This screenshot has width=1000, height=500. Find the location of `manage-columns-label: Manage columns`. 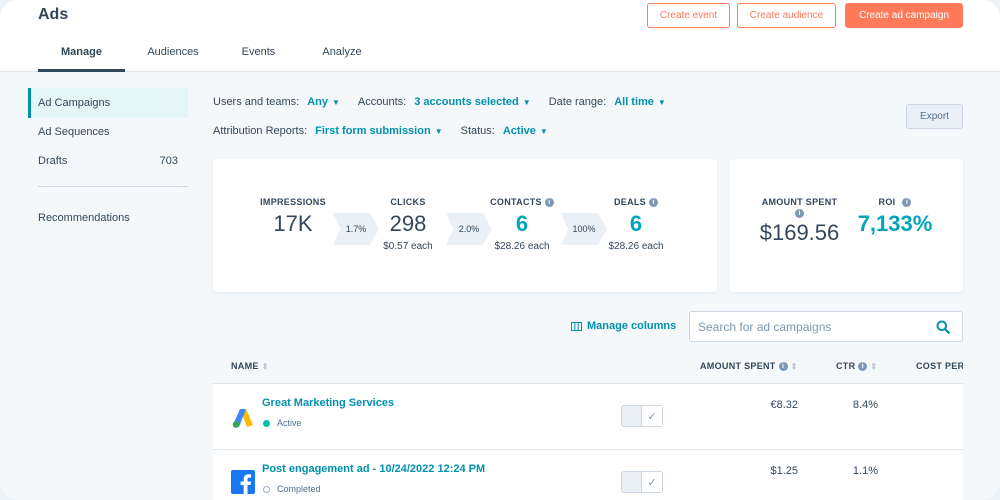

manage-columns-label: Manage columns is located at coordinates (632, 326).